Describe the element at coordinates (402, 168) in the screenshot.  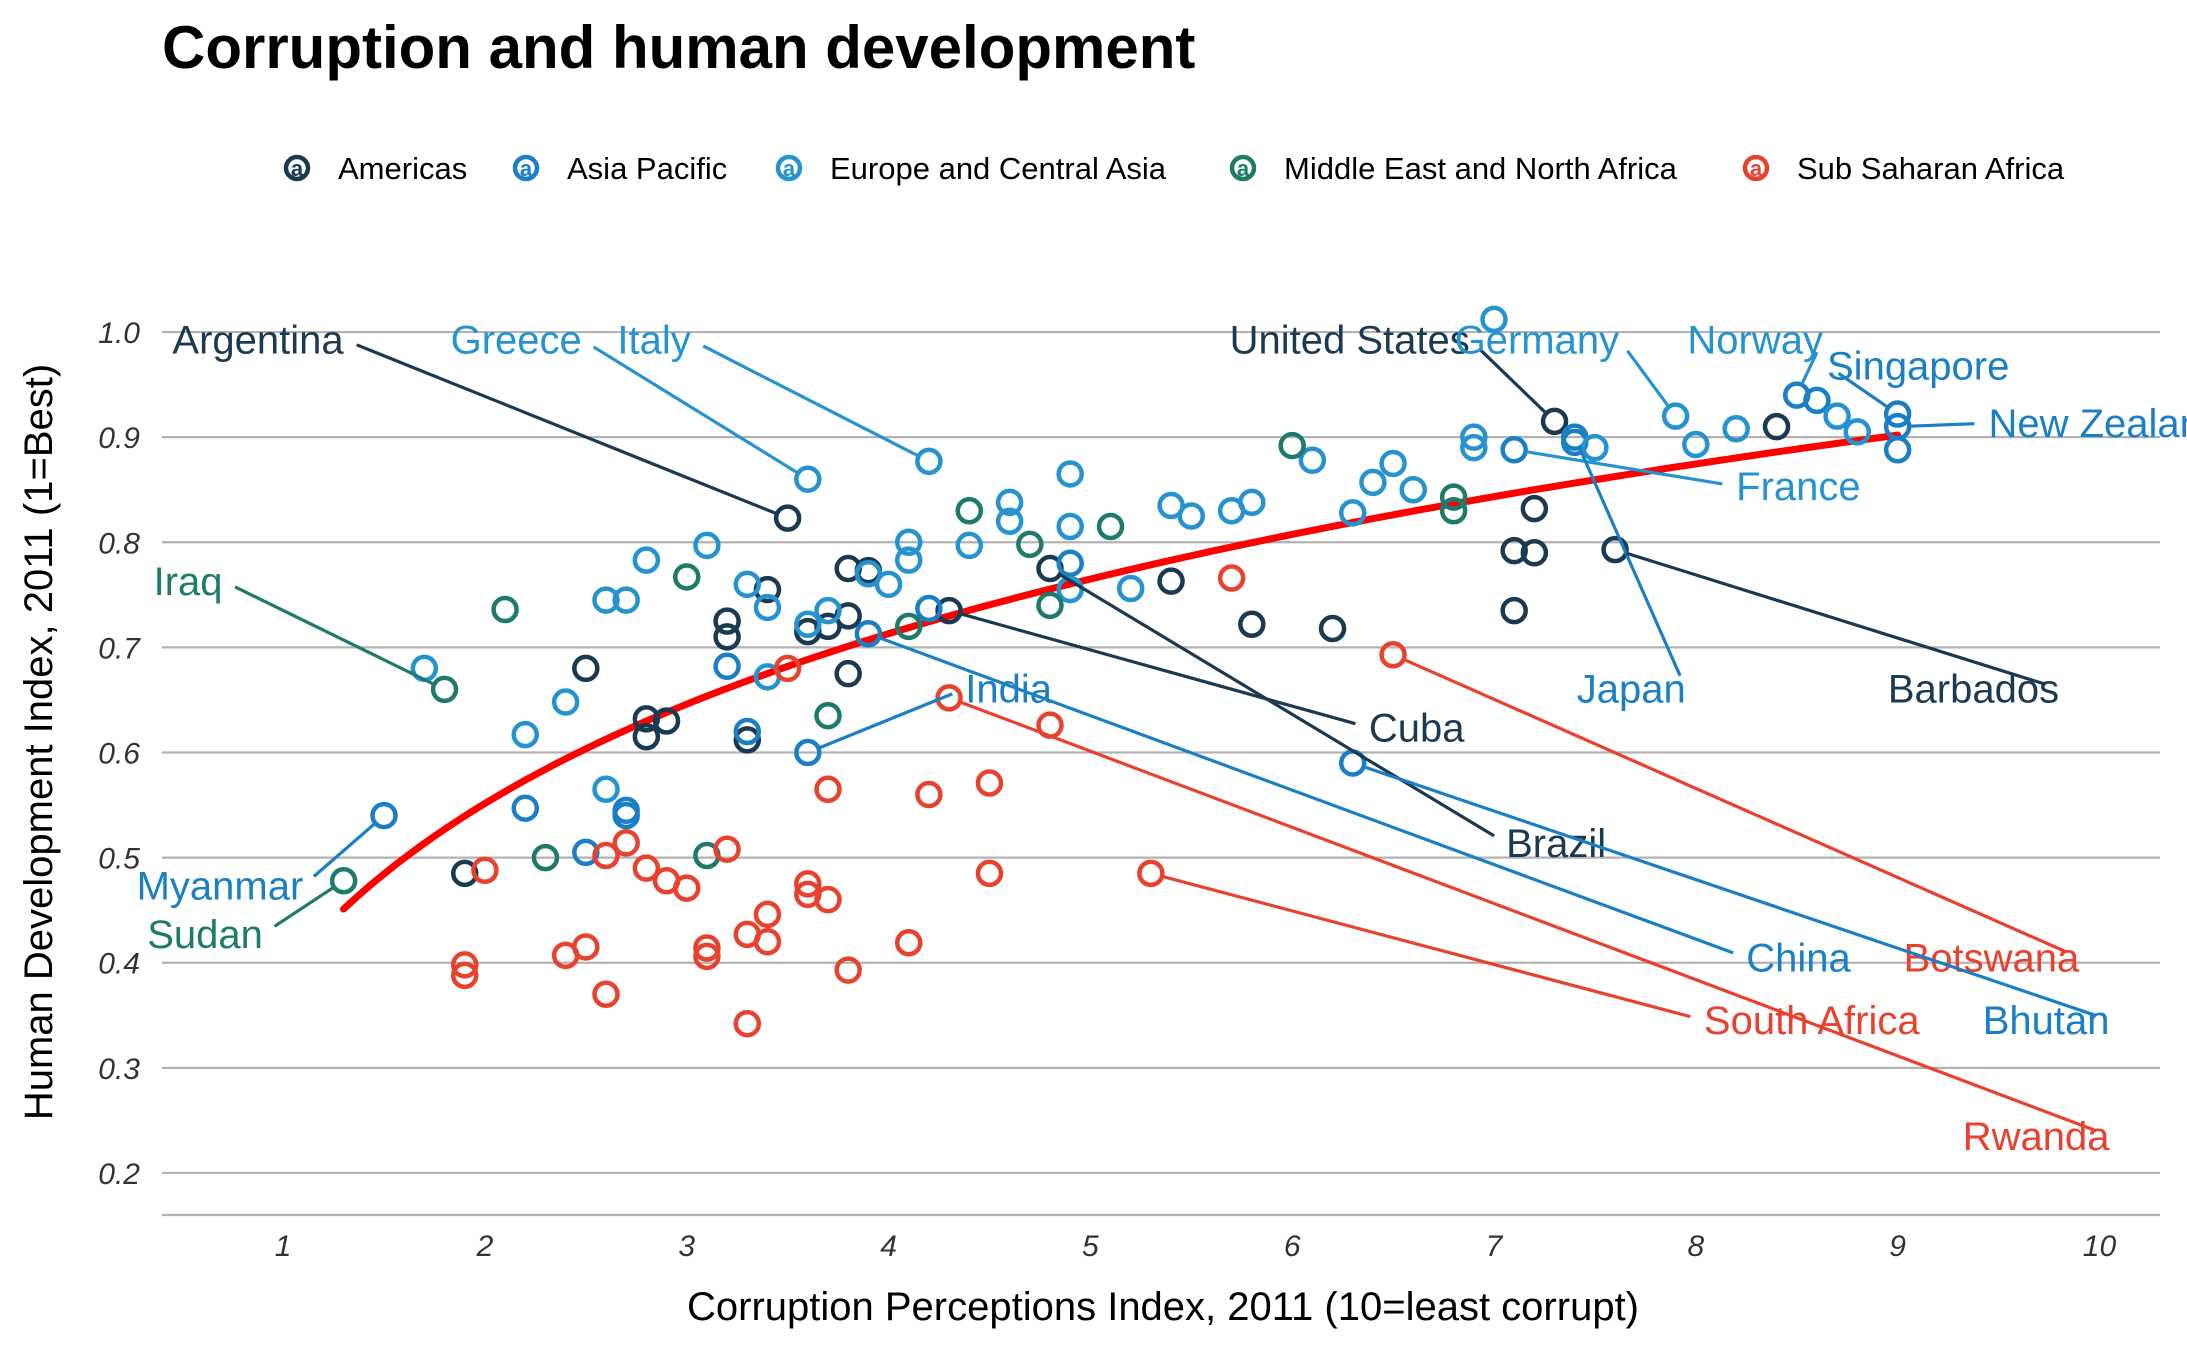
I see `legend-label: Americas` at that location.